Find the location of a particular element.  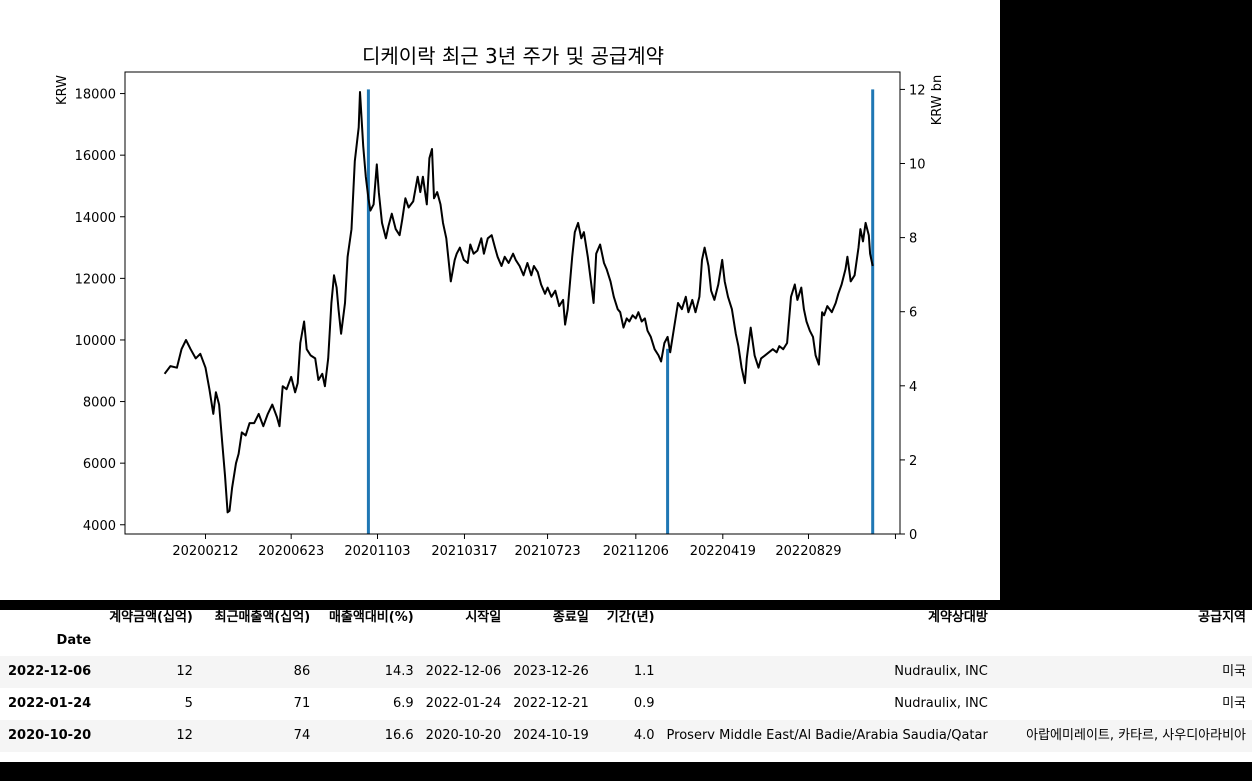

chart-title: 디케이락 최근 3년 주가 및 공급계약 is located at coordinates (513, 56).